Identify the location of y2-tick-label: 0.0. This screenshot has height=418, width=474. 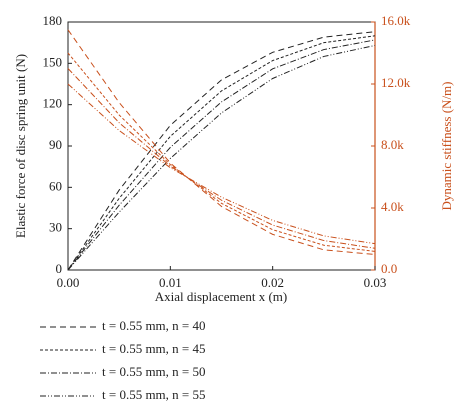
(389, 268).